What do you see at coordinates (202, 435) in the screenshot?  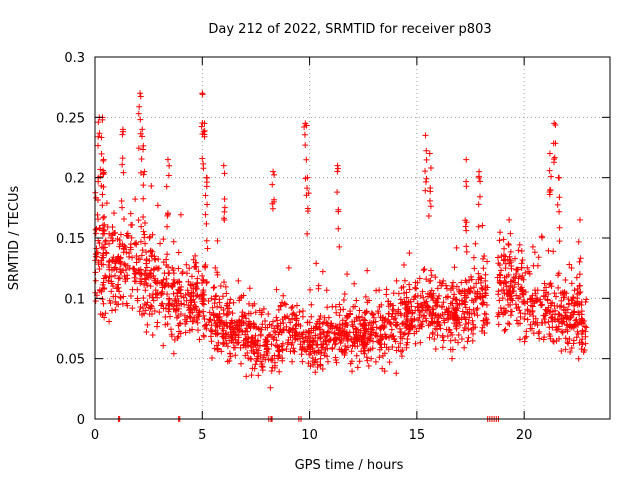 I see `x-tick-label: 5` at bounding box center [202, 435].